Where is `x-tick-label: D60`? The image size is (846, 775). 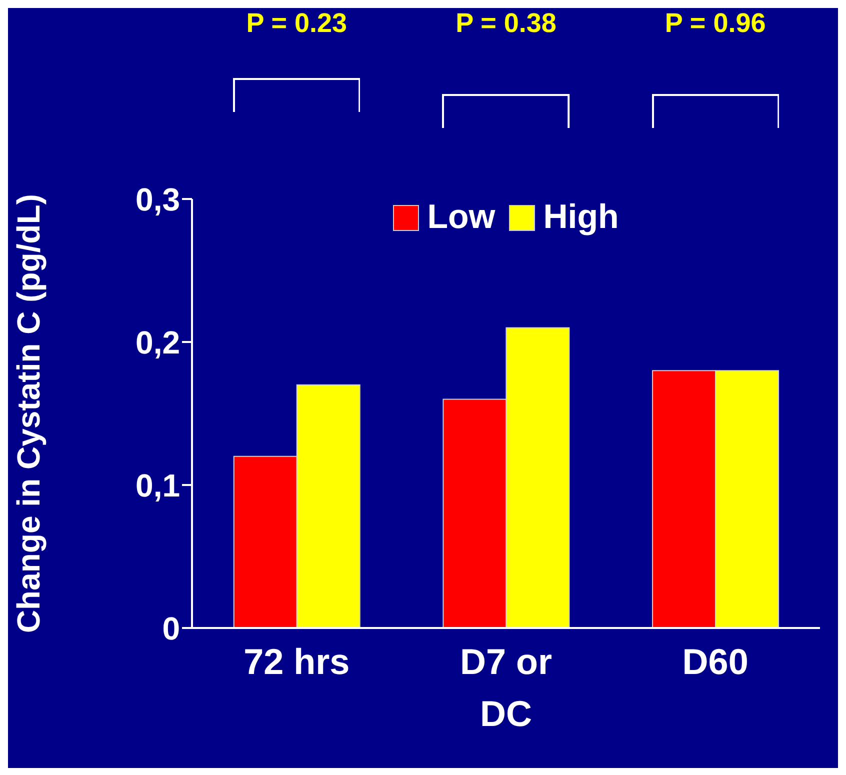 x-tick-label: D60 is located at coordinates (715, 661).